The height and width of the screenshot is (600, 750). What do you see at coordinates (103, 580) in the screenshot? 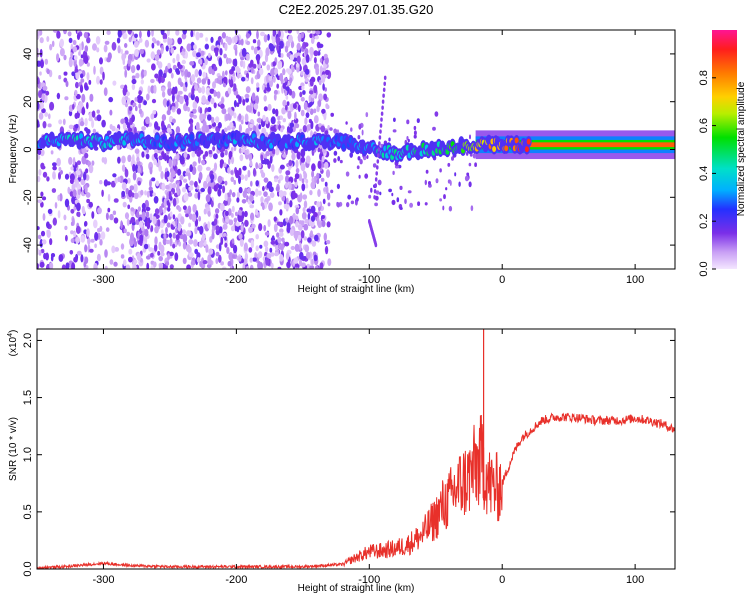
I see `snr-x-tick-label: -300` at bounding box center [103, 580].